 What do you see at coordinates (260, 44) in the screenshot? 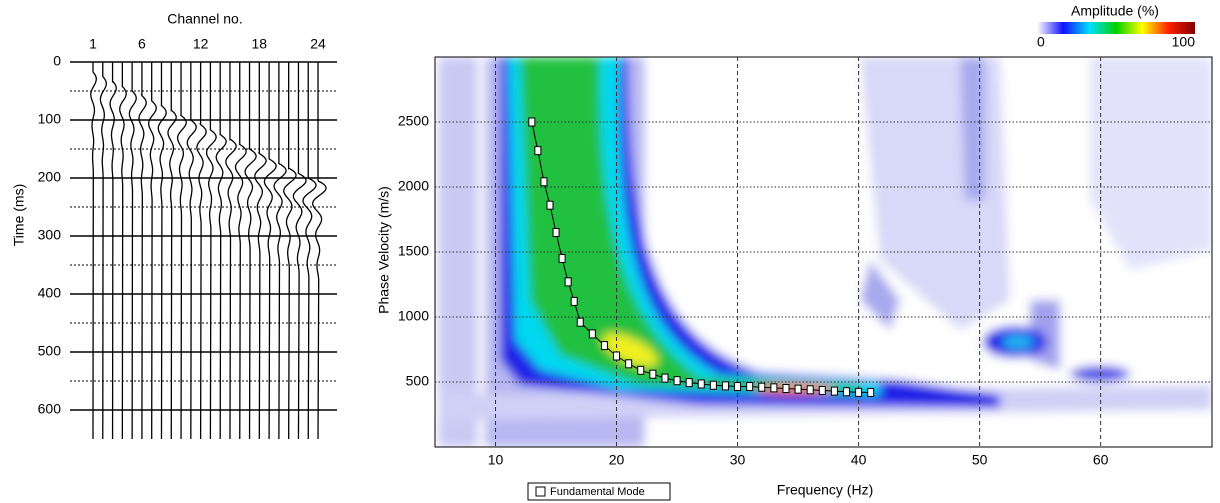
I see `x-tick-label: 18` at bounding box center [260, 44].